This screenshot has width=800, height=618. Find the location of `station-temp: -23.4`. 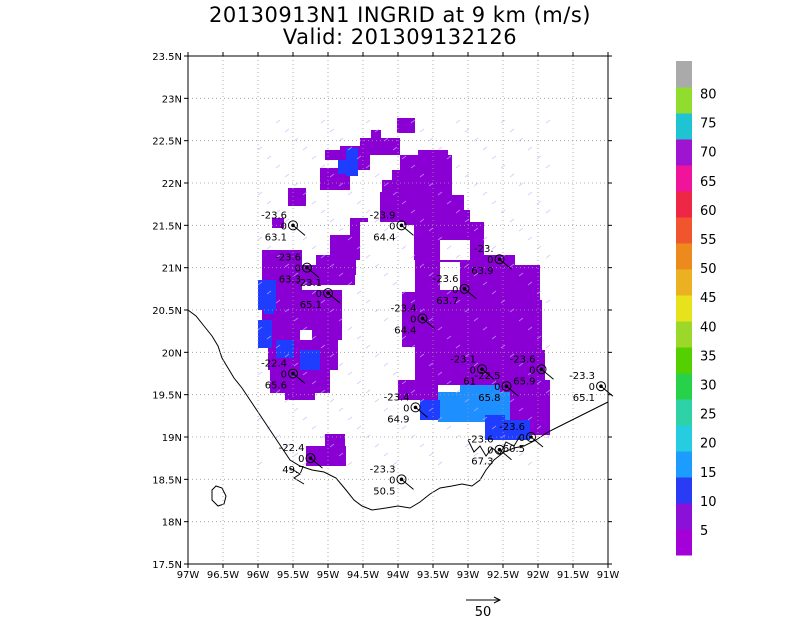

station-temp: -23.4 is located at coordinates (397, 397).